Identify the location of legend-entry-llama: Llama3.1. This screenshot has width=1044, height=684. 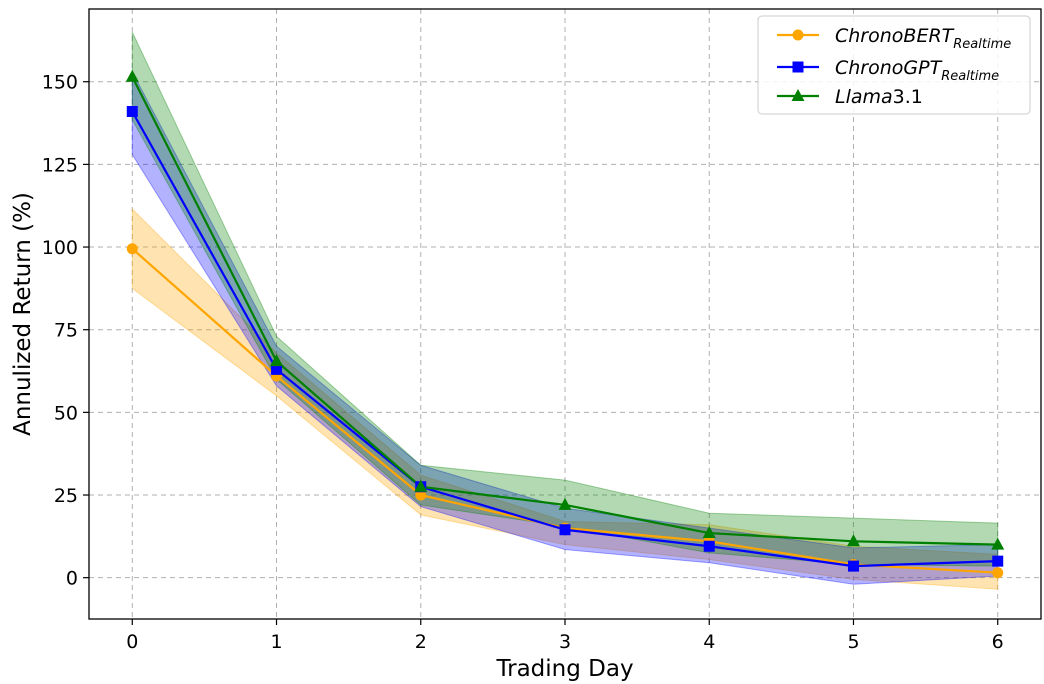
(850, 97).